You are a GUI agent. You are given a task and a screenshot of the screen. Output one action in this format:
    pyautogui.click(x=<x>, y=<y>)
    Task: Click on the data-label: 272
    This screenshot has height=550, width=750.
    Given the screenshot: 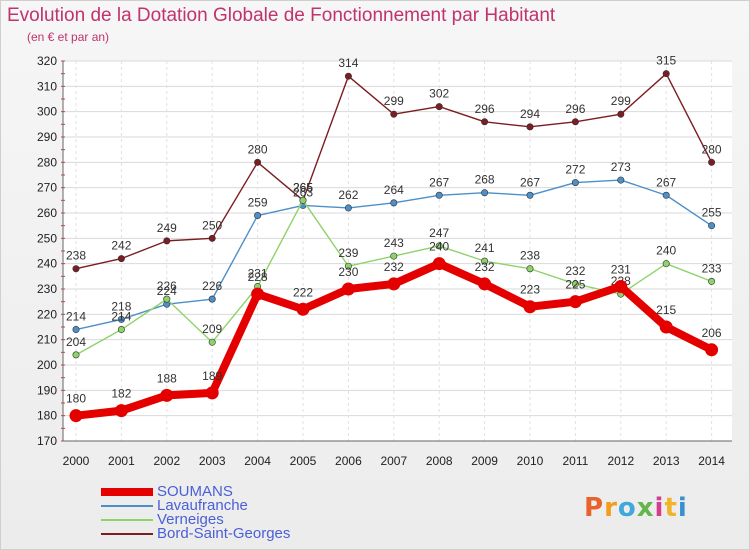 What is the action you would take?
    pyautogui.click(x=575, y=170)
    